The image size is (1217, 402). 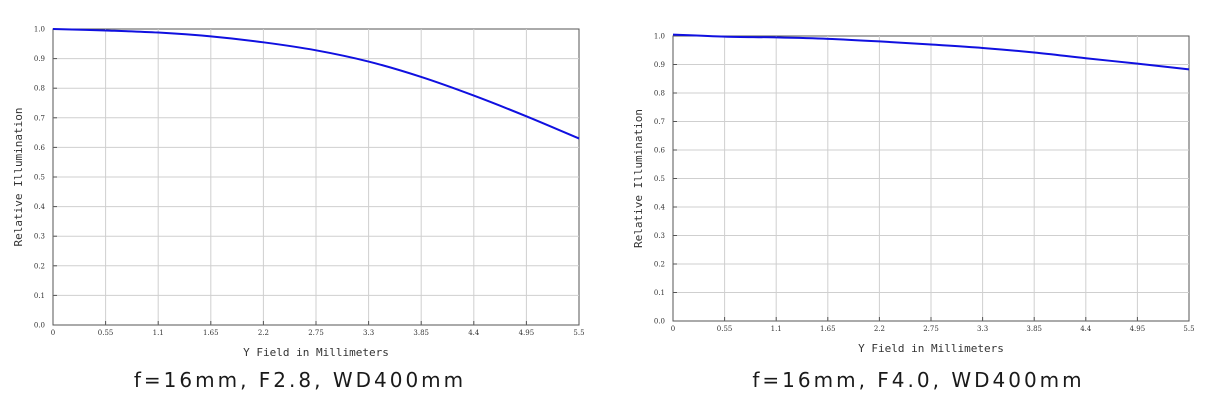 What do you see at coordinates (300, 380) in the screenshot?
I see `chart-caption: f=16mm, F2.8, WD400mm` at bounding box center [300, 380].